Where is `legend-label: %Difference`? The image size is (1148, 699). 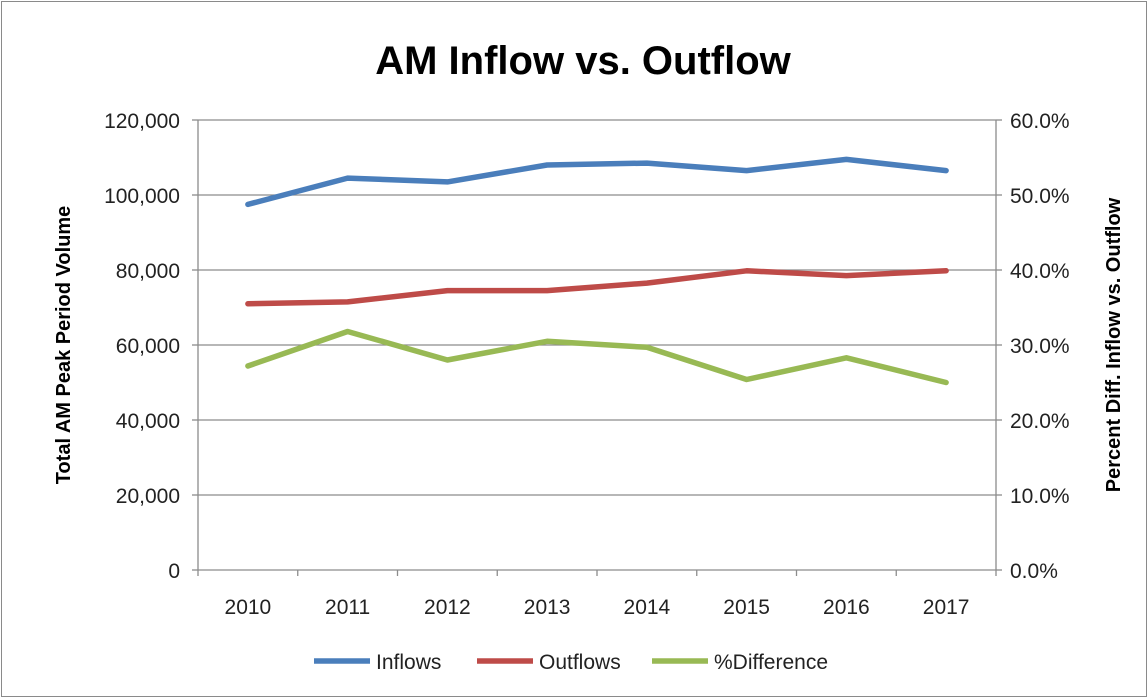 legend-label: %Difference is located at coordinates (771, 662).